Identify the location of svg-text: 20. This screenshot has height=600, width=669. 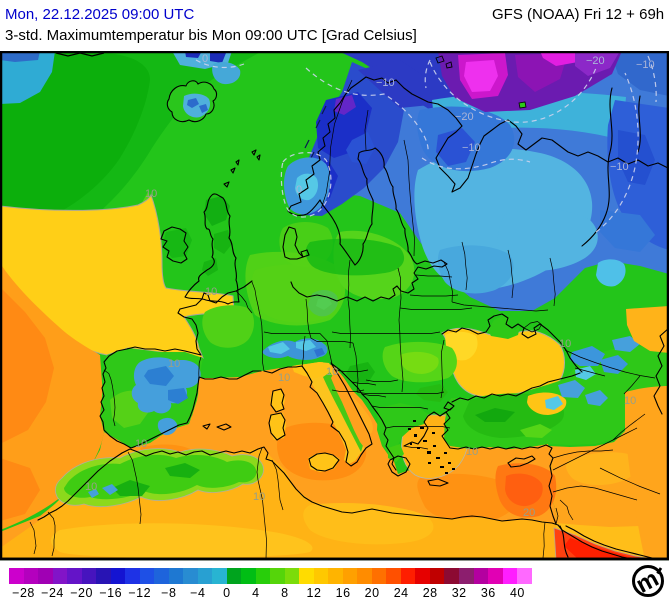
(529, 513).